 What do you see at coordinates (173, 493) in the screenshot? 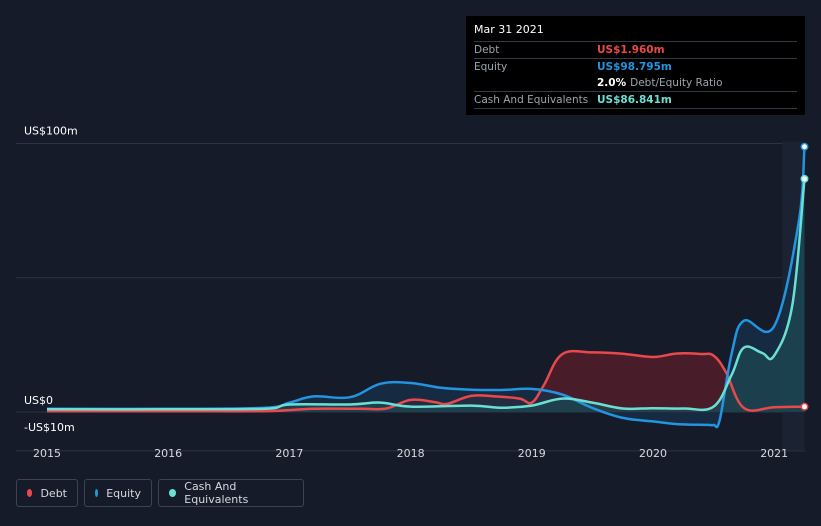
I see `legend-cash-dot` at bounding box center [173, 493].